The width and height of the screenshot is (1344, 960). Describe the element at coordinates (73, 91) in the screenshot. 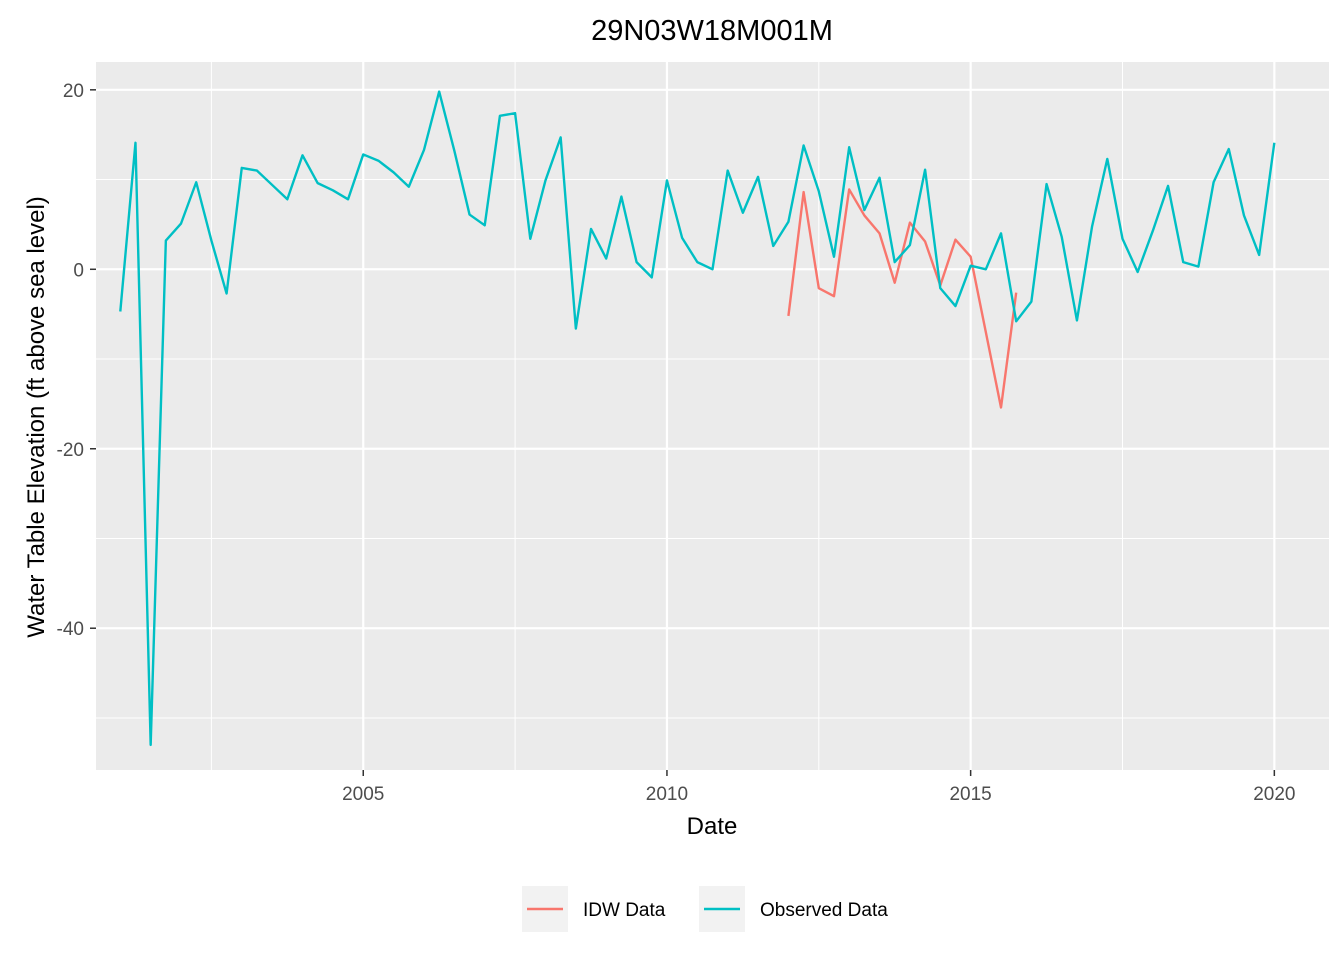

I see `y-tick-label: 20` at that location.